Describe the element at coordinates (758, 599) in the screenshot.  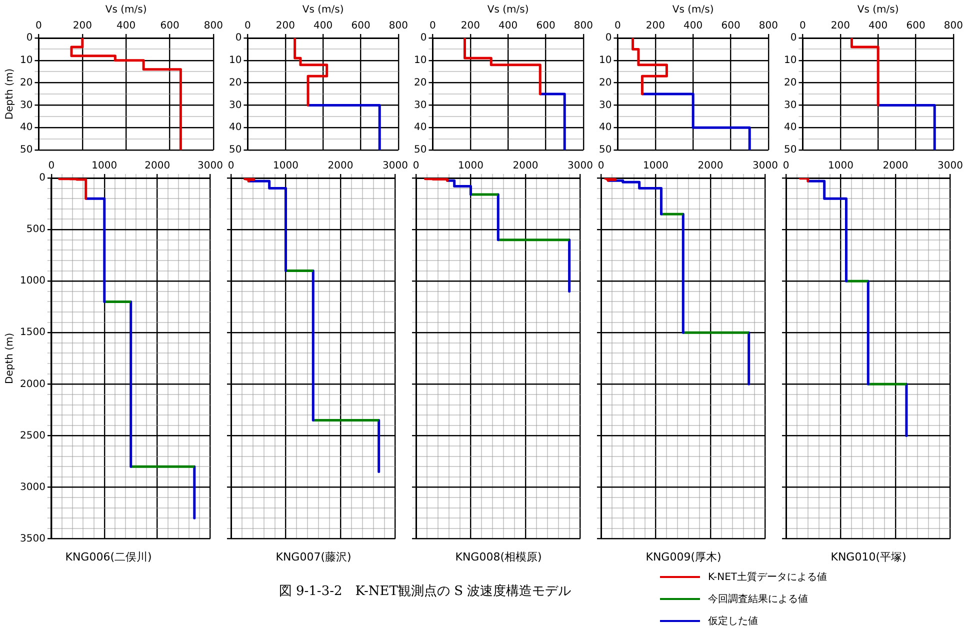
I see `legend-label: 今回調査結果による値` at that location.